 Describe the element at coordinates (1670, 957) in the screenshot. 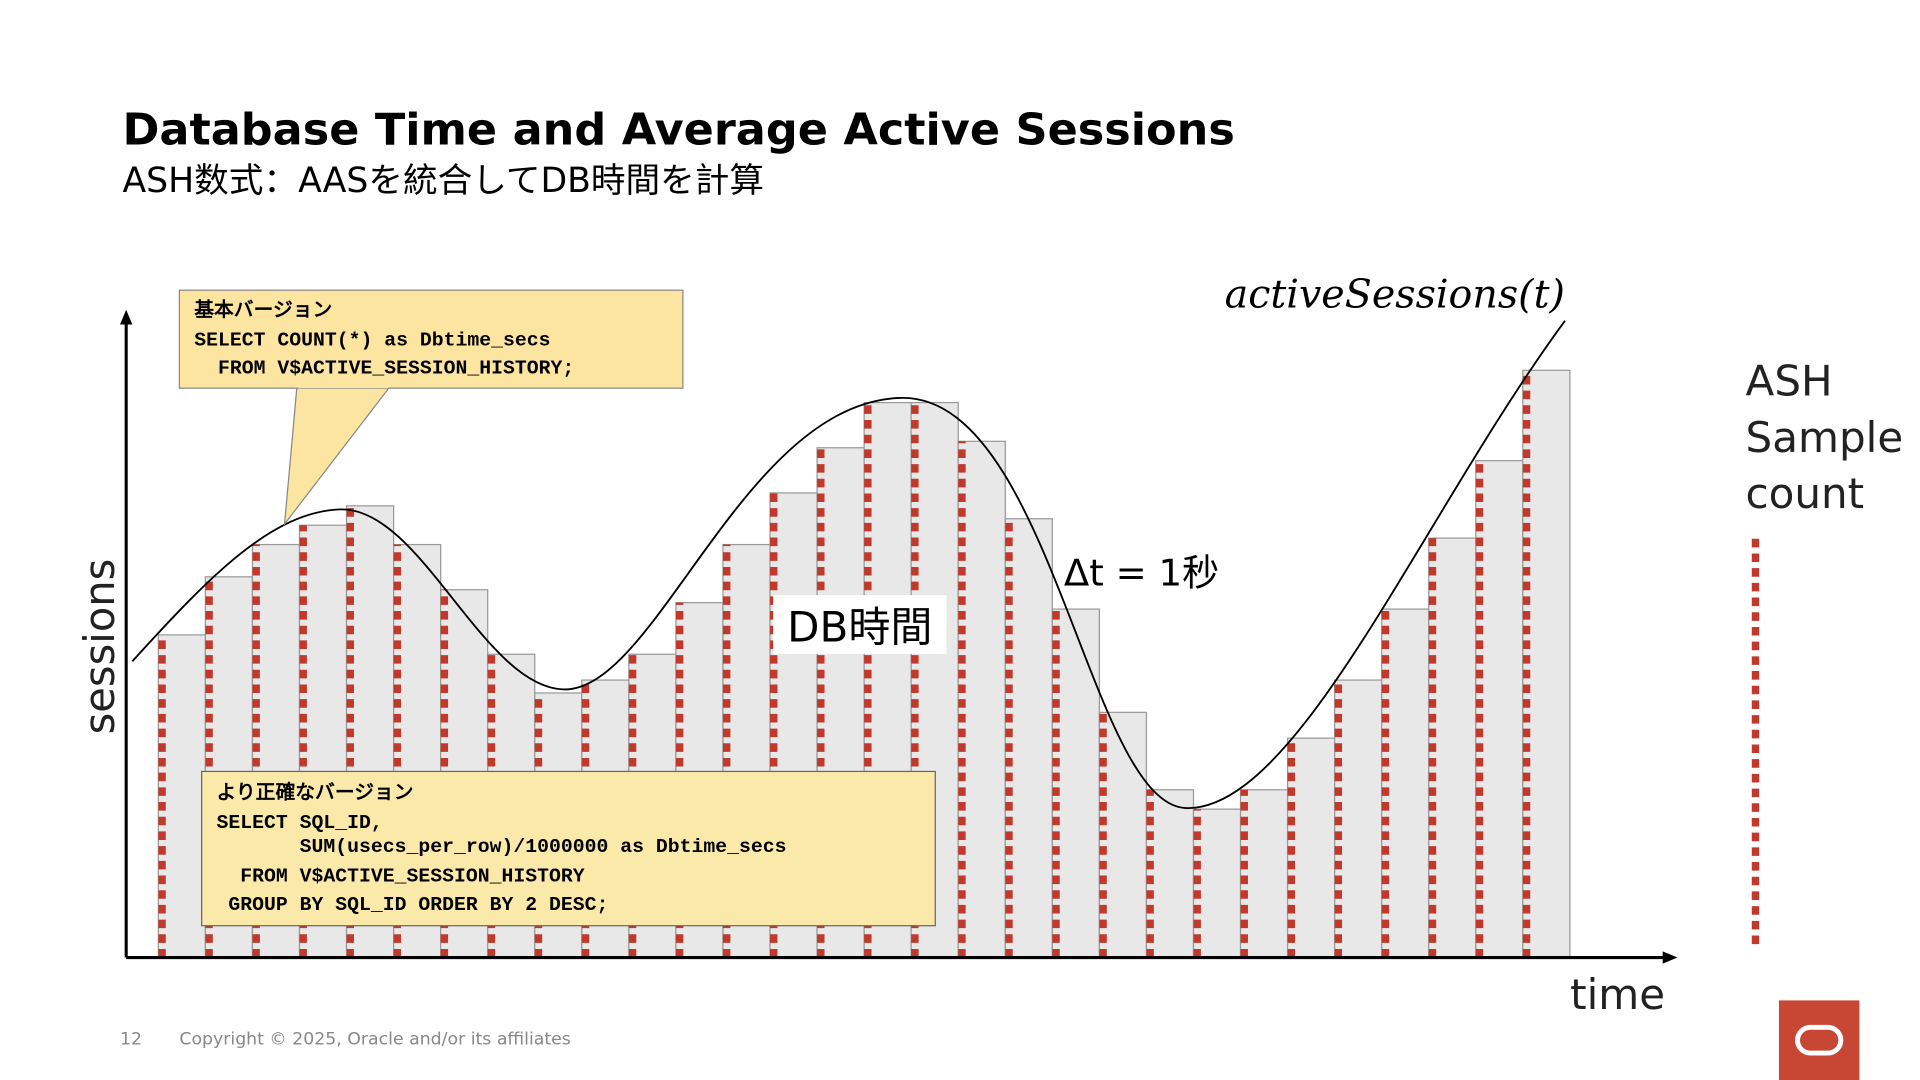

I see `x-arrow` at that location.